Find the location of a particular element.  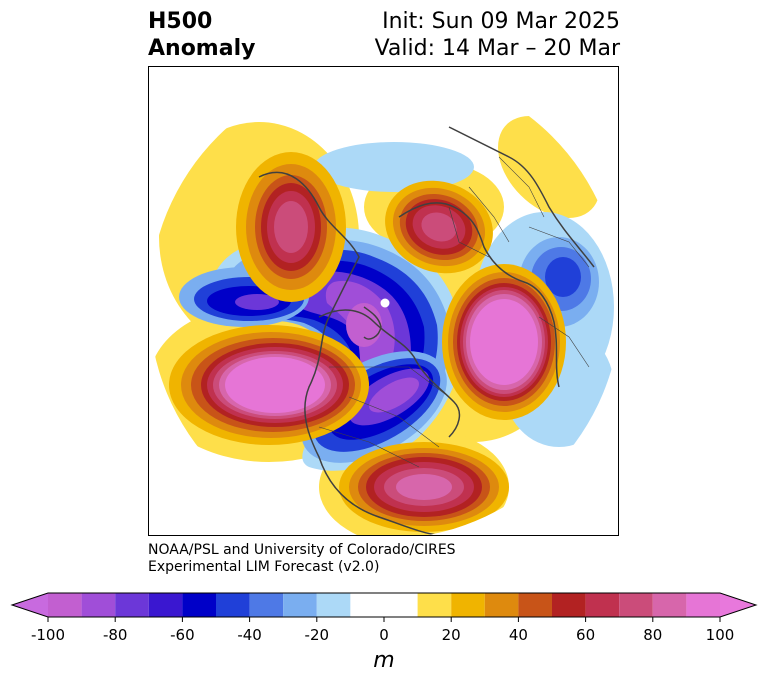

colorbar-ticks: -100 -80 -60 -40 -20 0 20 40 60 80 100 is located at coordinates (384, 637).